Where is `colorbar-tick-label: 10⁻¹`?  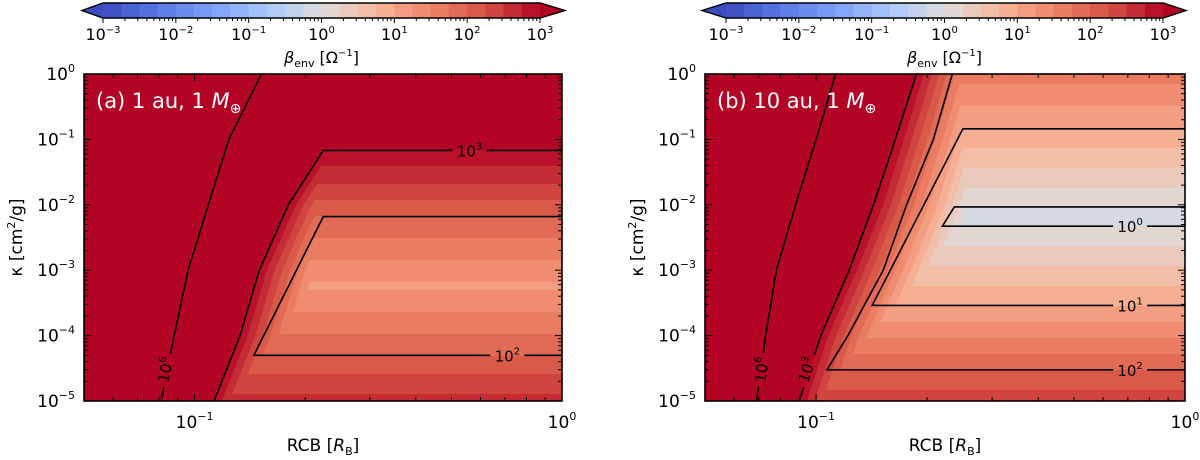 colorbar-tick-label: 10⁻¹ is located at coordinates (248, 34).